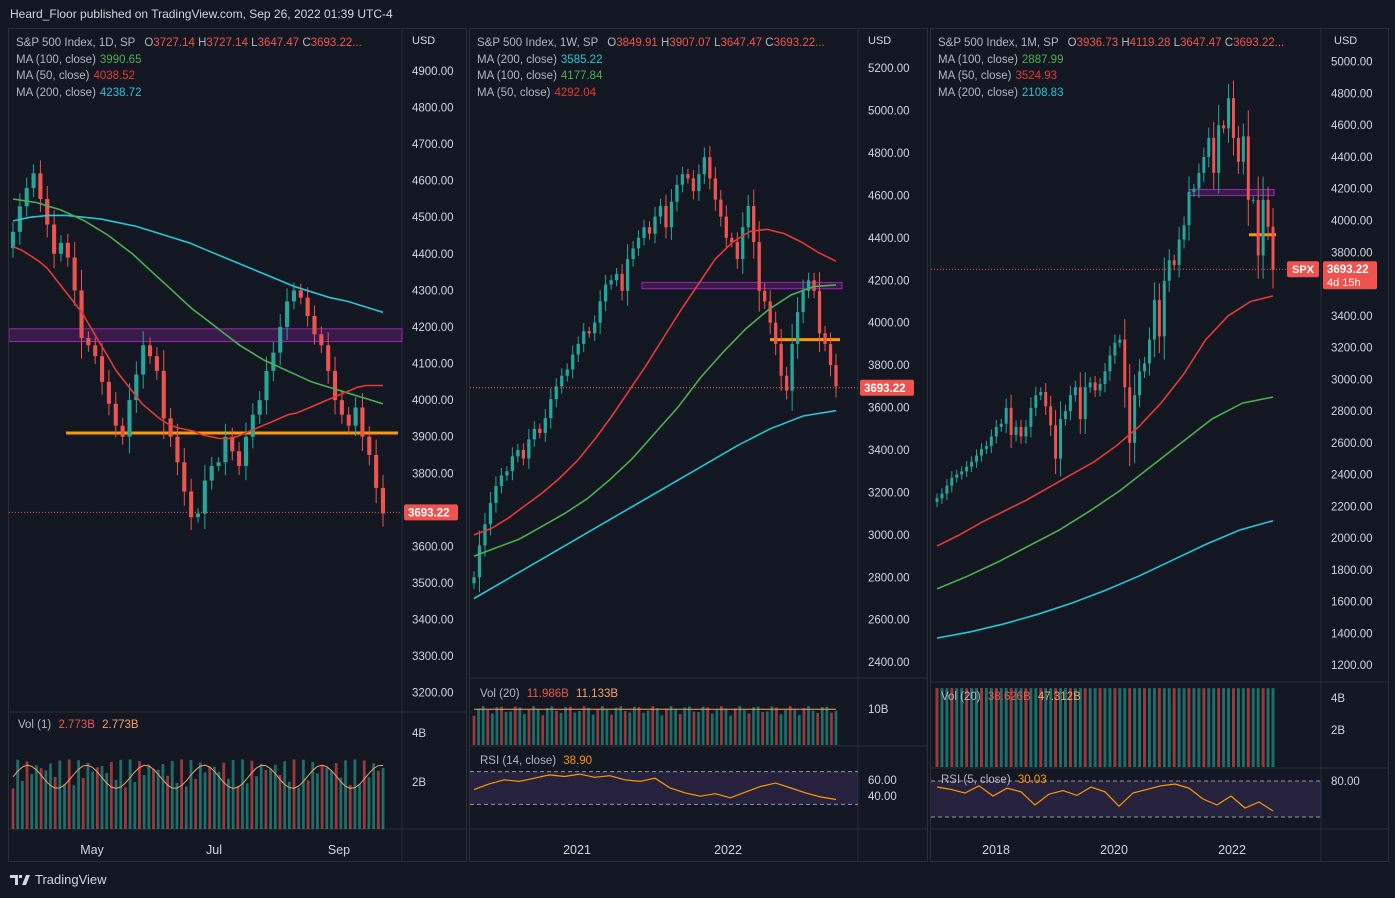  I want to click on y-tick-label: 3500.00, so click(433, 584).